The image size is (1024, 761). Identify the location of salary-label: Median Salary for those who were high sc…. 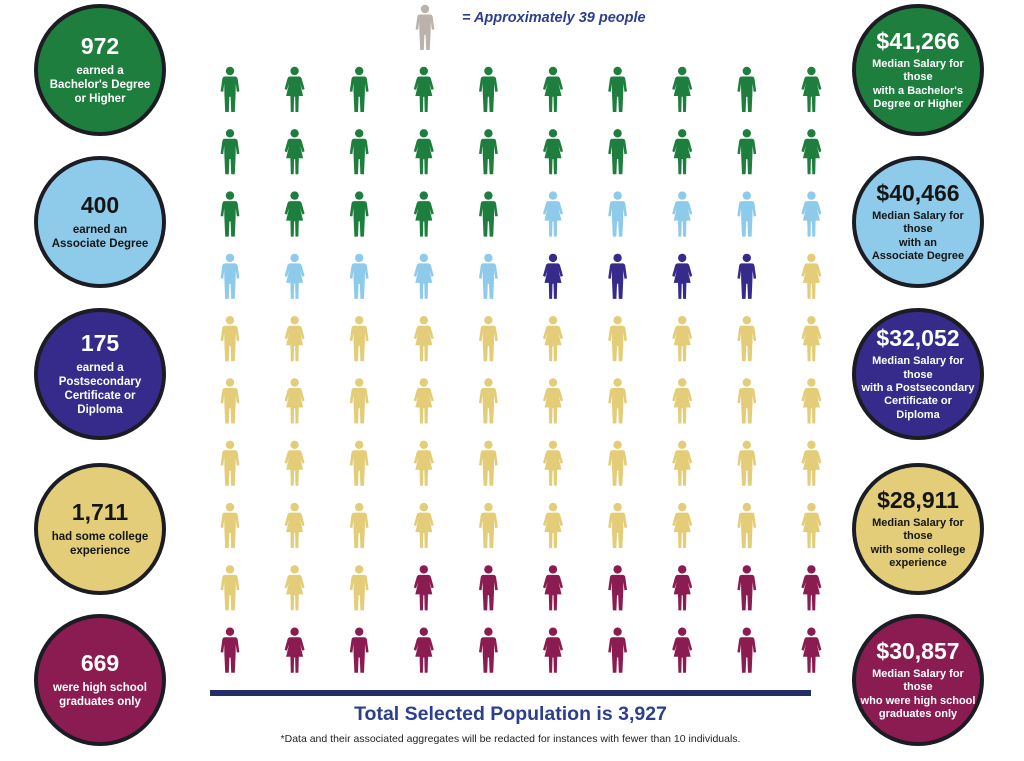
(918, 694).